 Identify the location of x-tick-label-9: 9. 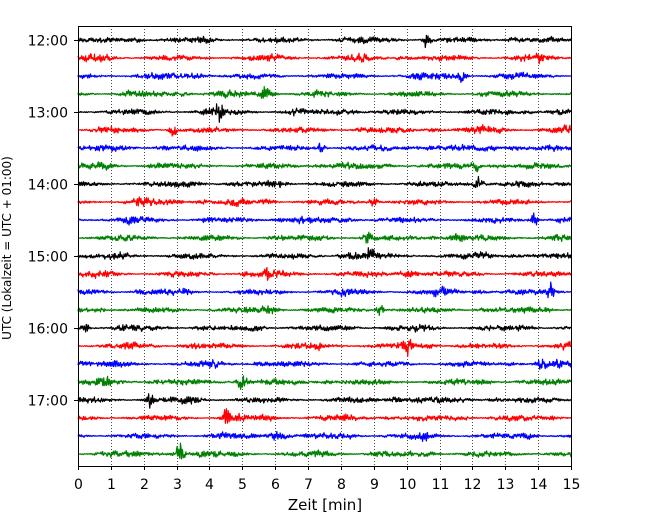
(374, 485).